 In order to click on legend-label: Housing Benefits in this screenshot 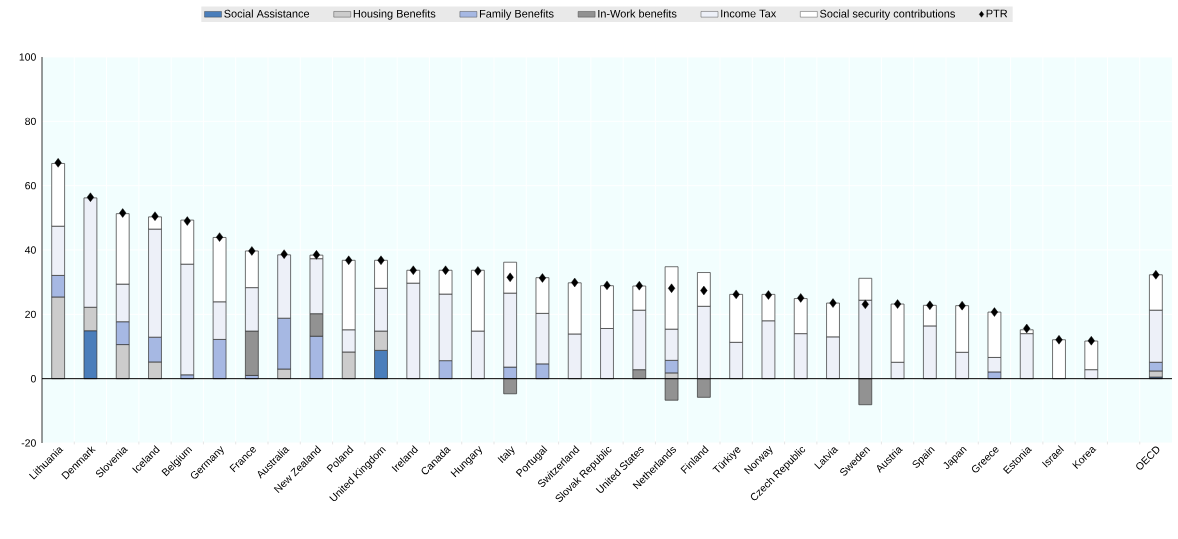, I will do `click(394, 14)`.